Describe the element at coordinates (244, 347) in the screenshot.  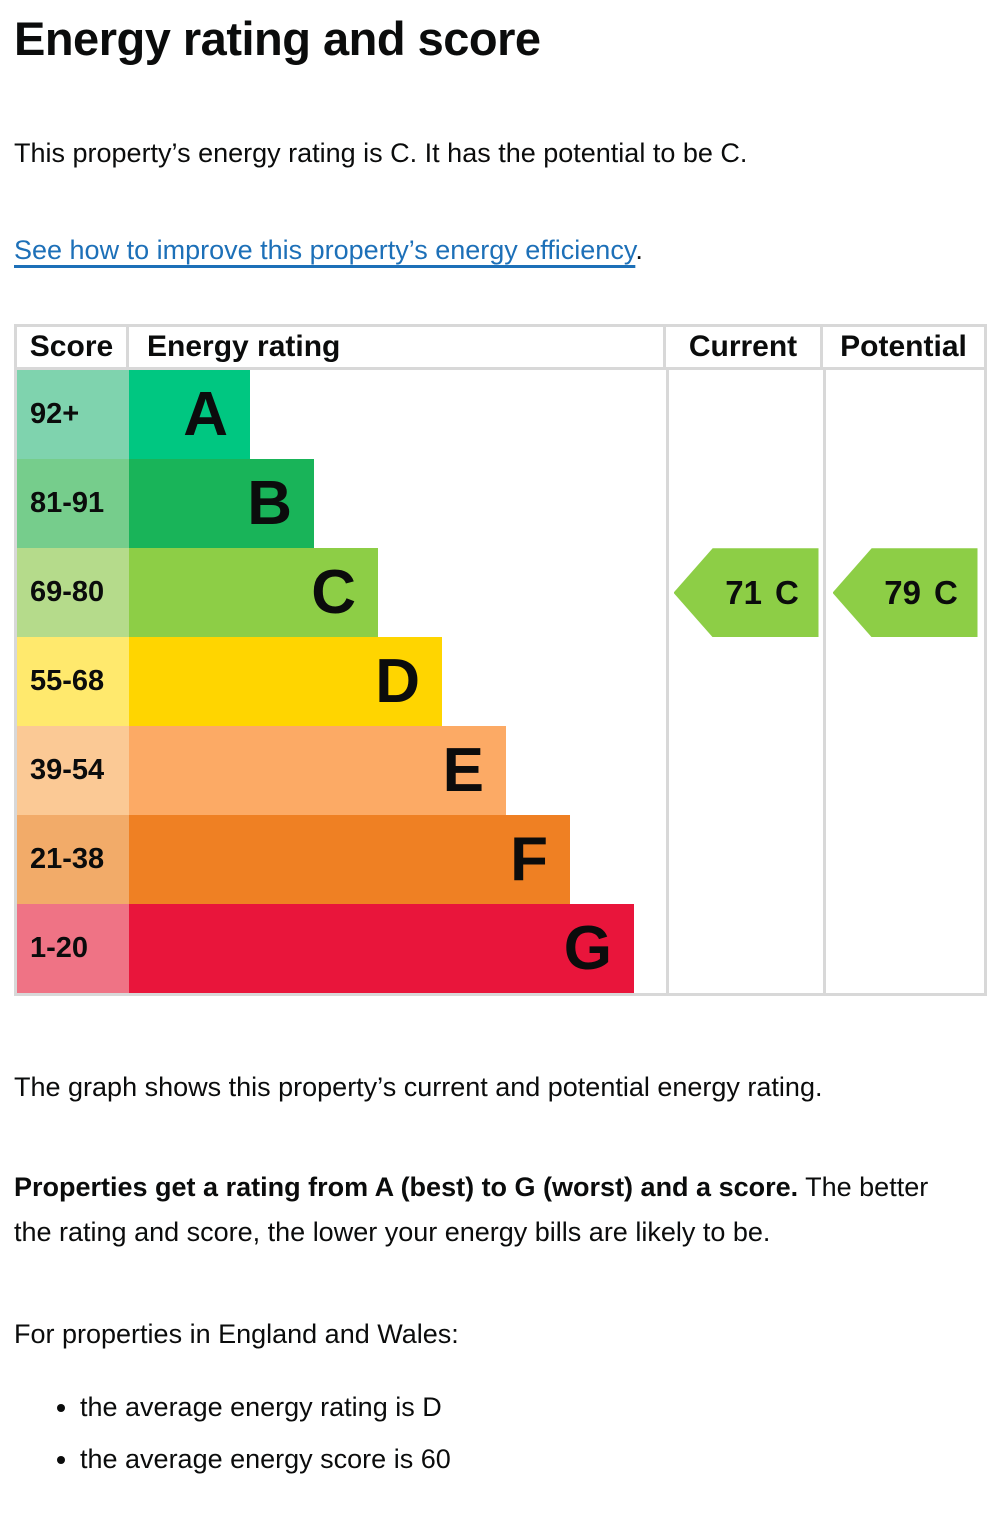
I see `column-header-energy-rating: Energy rating` at that location.